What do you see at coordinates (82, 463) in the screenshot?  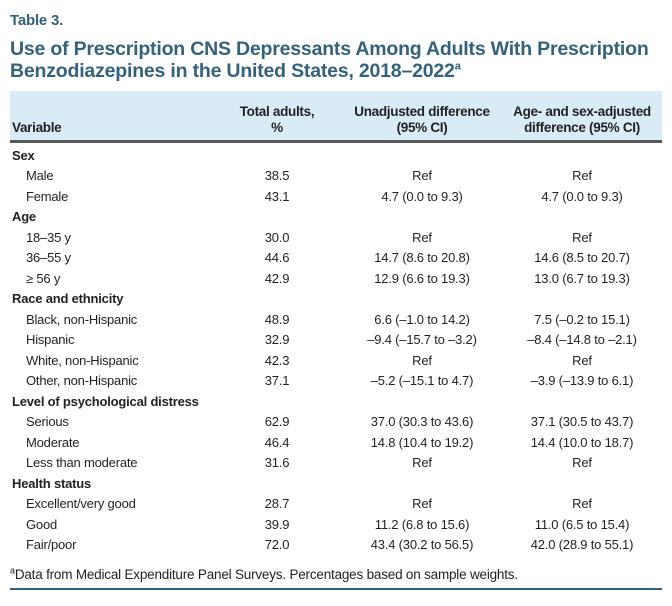 I see `row-label: Less than moderate` at bounding box center [82, 463].